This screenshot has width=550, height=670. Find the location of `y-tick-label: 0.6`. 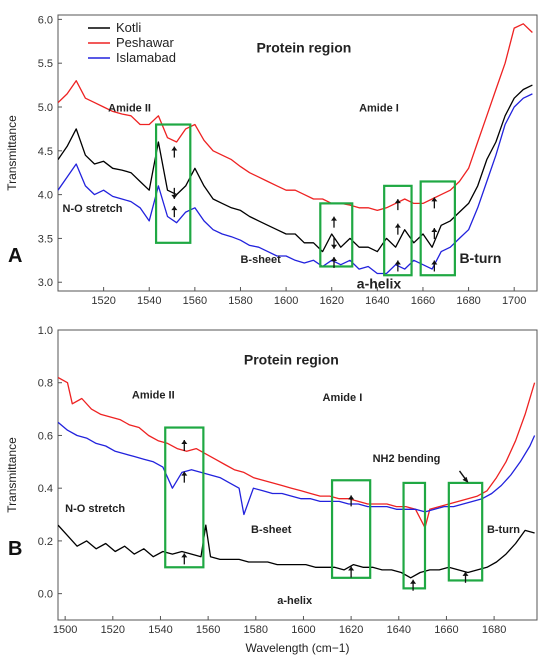

y-tick-label: 0.6 is located at coordinates (45, 436).